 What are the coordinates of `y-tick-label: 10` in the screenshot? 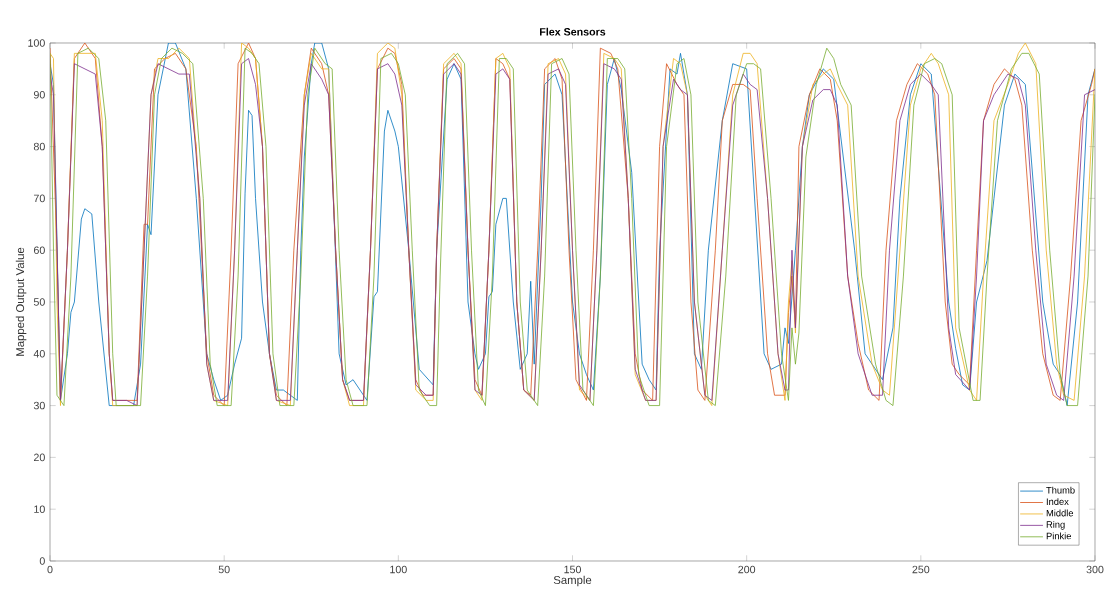 It's located at (39, 509).